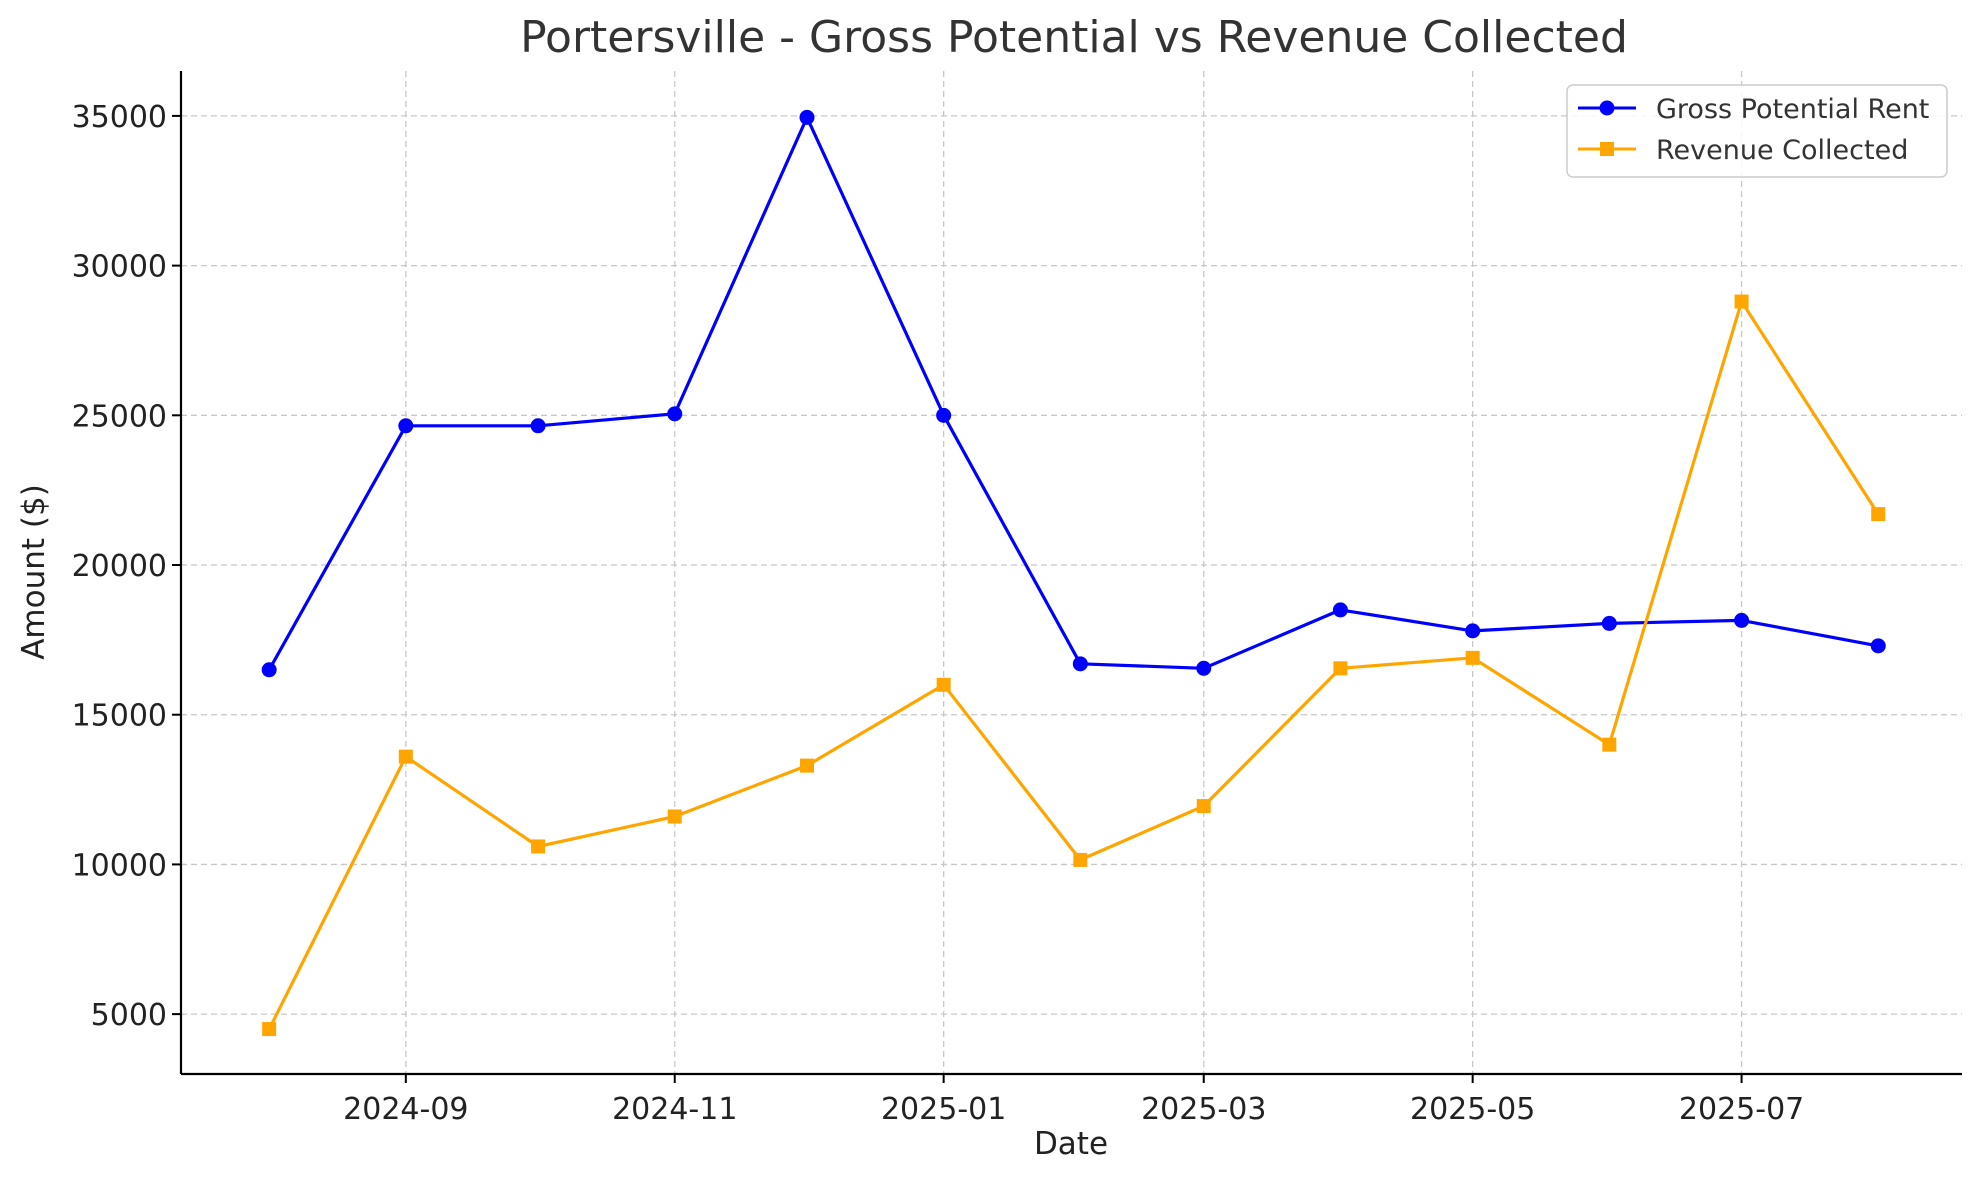 The width and height of the screenshot is (1979, 1180). What do you see at coordinates (34, 572) in the screenshot?
I see `y-axis-label: Amount ($)` at bounding box center [34, 572].